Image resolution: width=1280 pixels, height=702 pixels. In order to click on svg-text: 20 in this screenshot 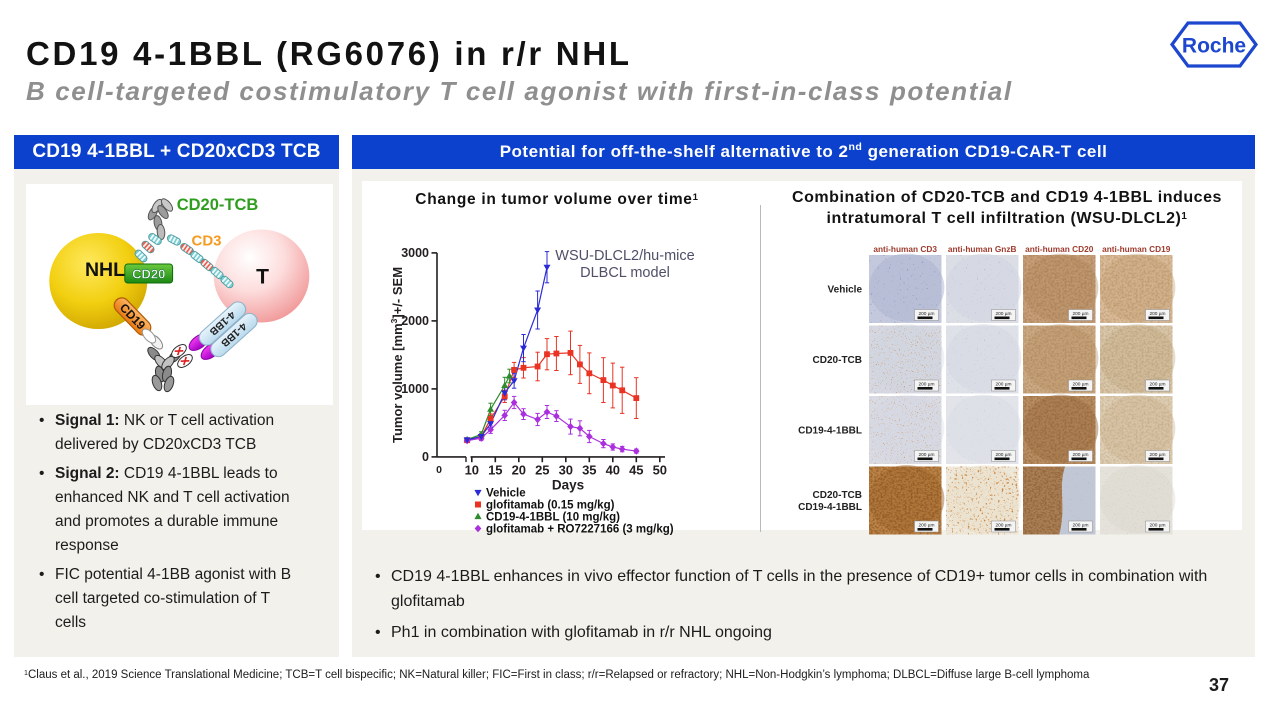, I will do `click(519, 470)`.